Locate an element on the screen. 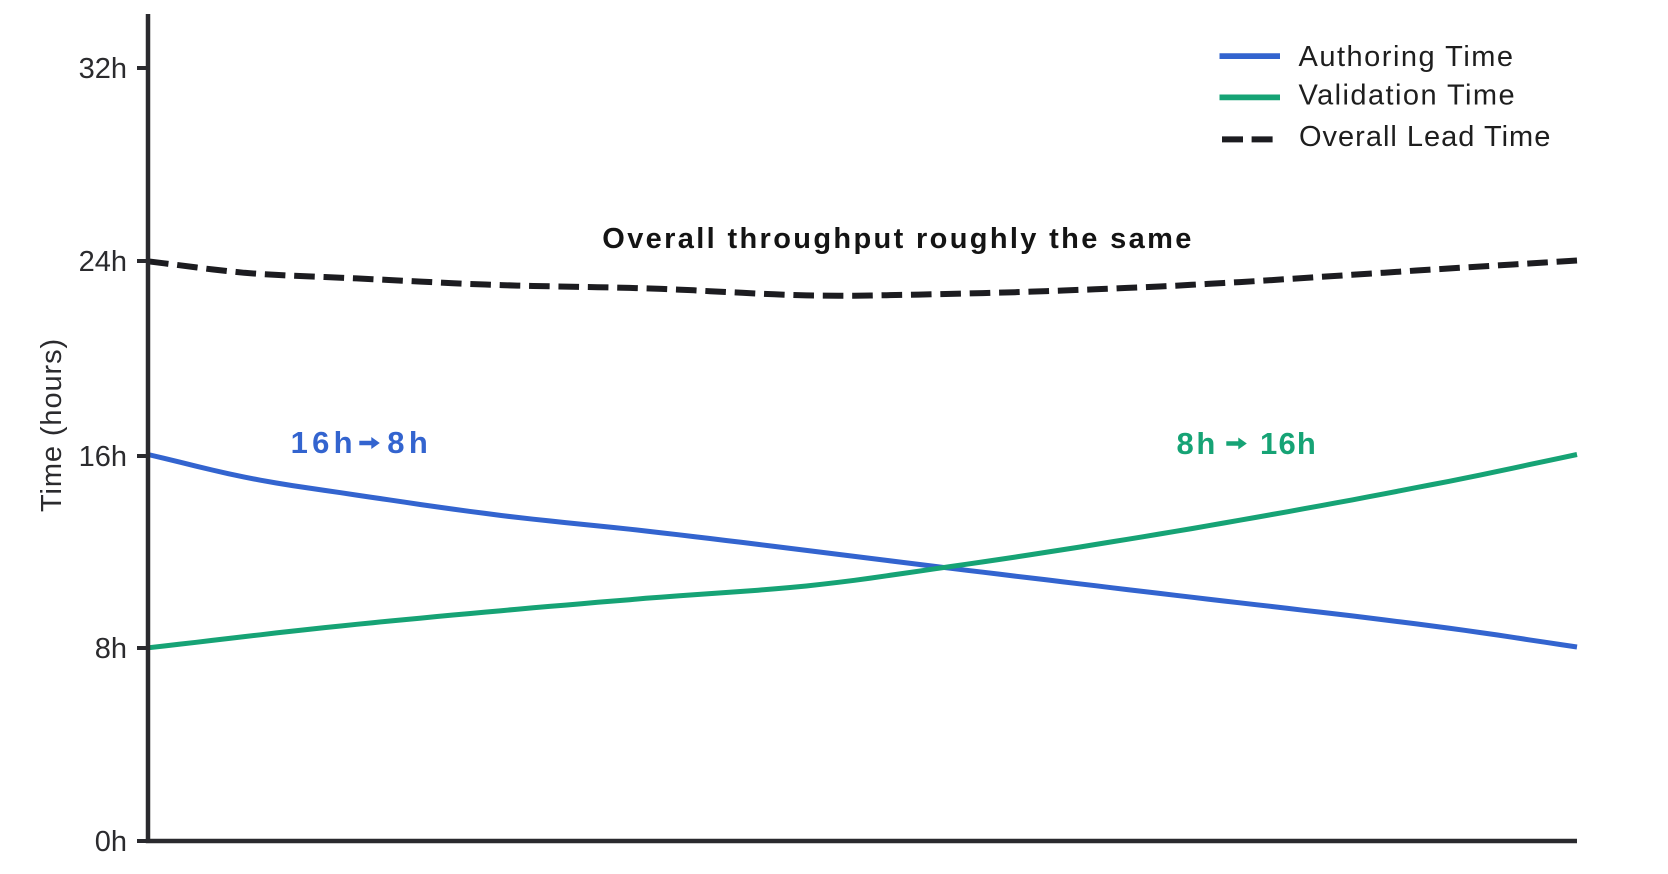 The height and width of the screenshot is (874, 1668). svg-text: 0h is located at coordinates (111, 842).